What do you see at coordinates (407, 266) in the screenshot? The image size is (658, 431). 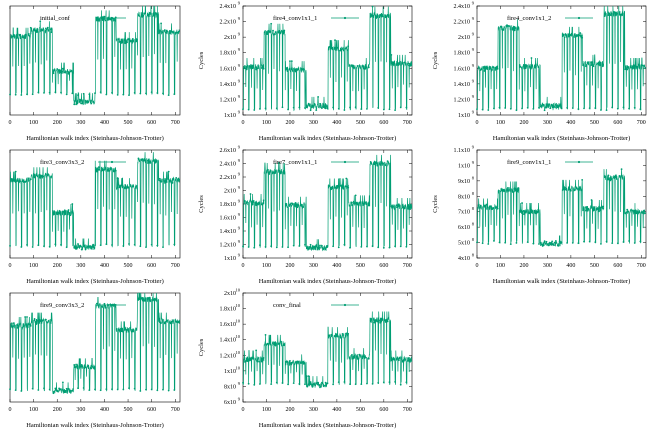 I see `x-tick-label: 700` at bounding box center [407, 266].